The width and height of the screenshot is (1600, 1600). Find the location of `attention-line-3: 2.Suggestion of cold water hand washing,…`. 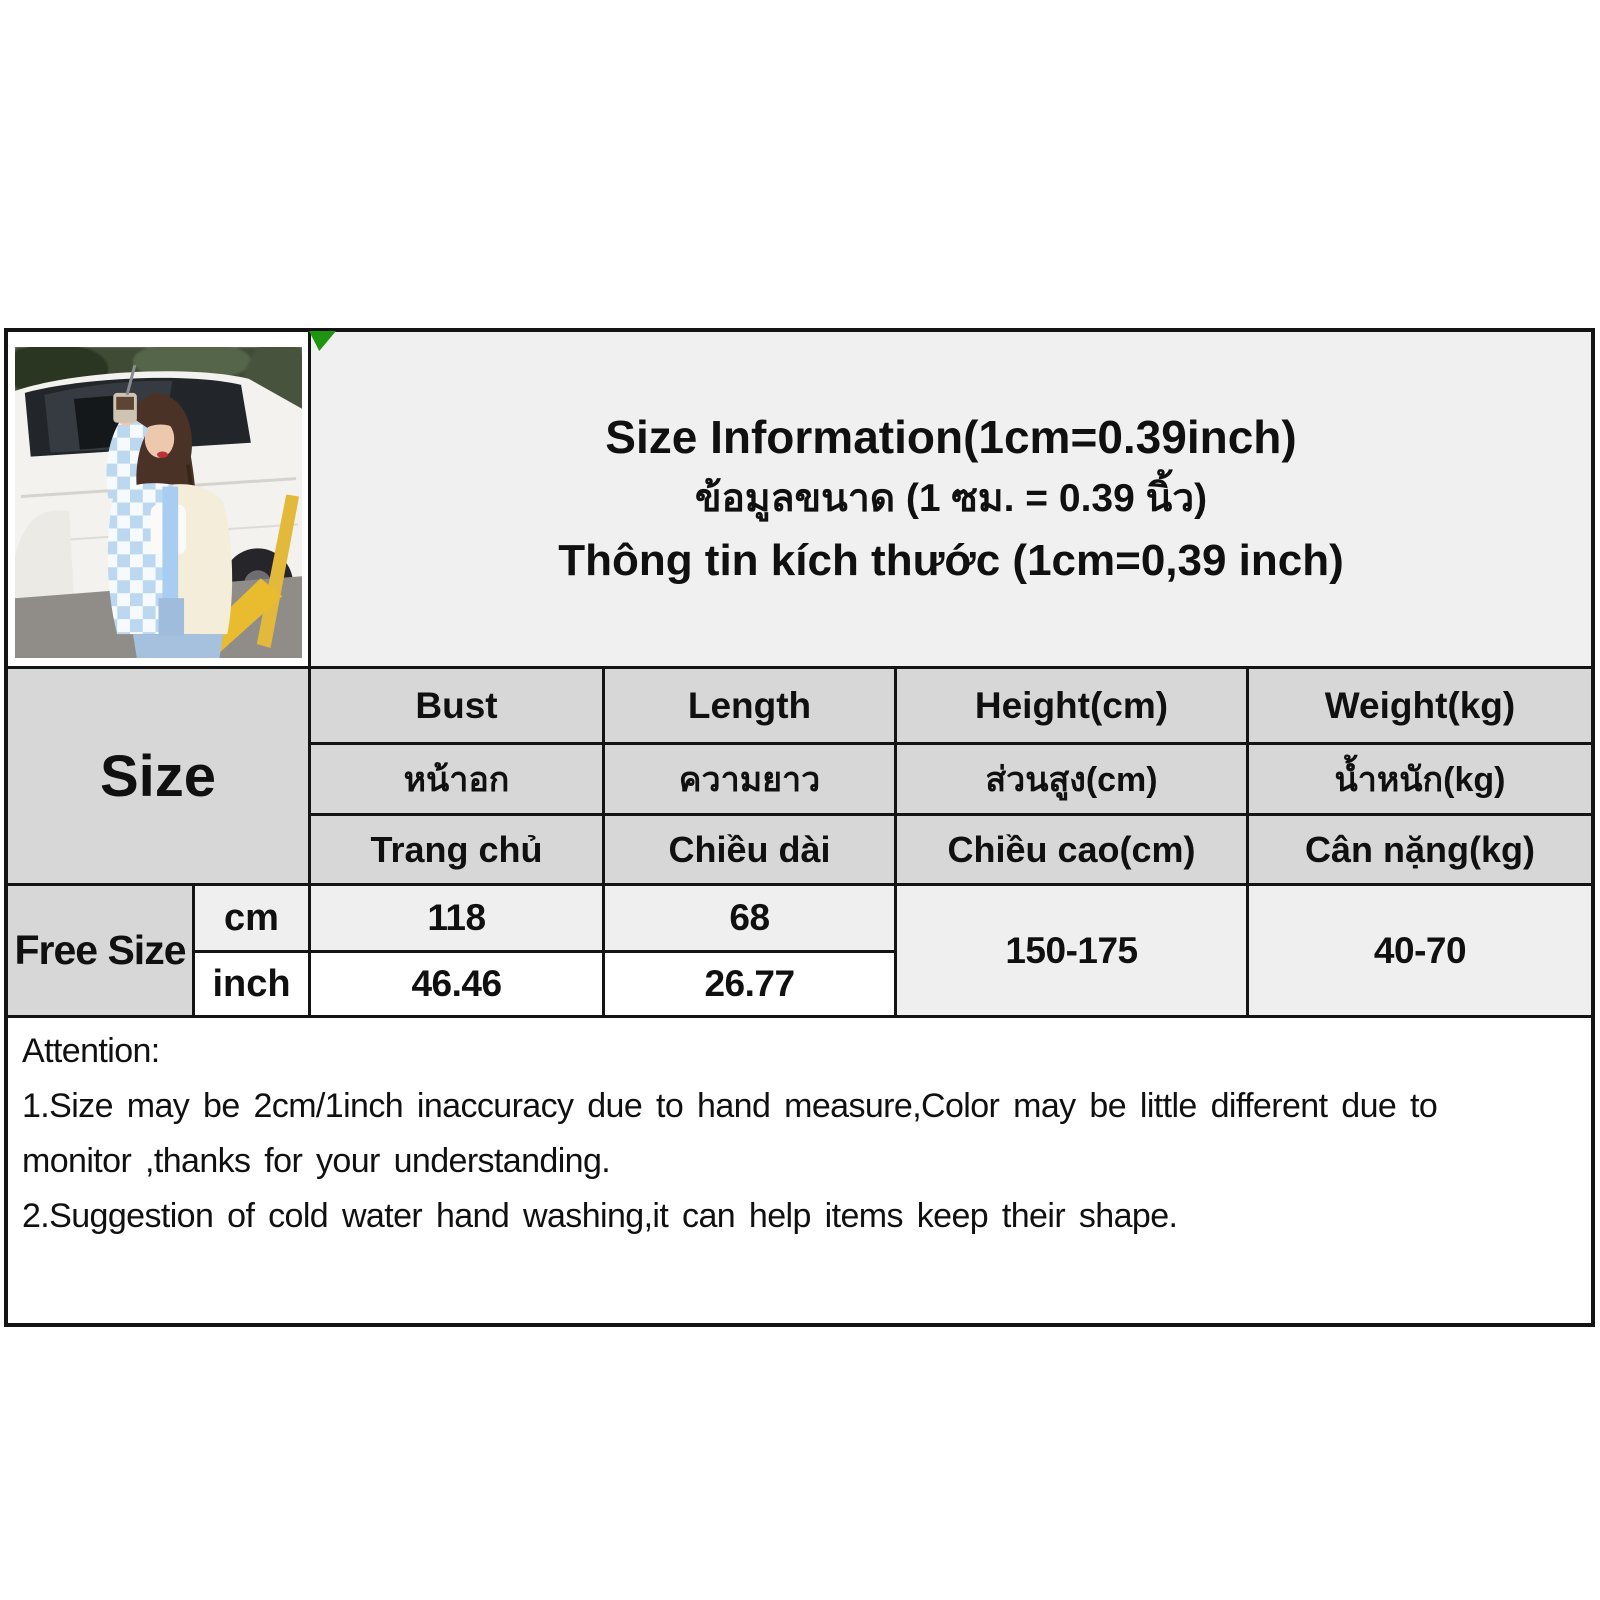

attention-line-3: 2.Suggestion of cold water hand washing,… is located at coordinates (600, 1216).